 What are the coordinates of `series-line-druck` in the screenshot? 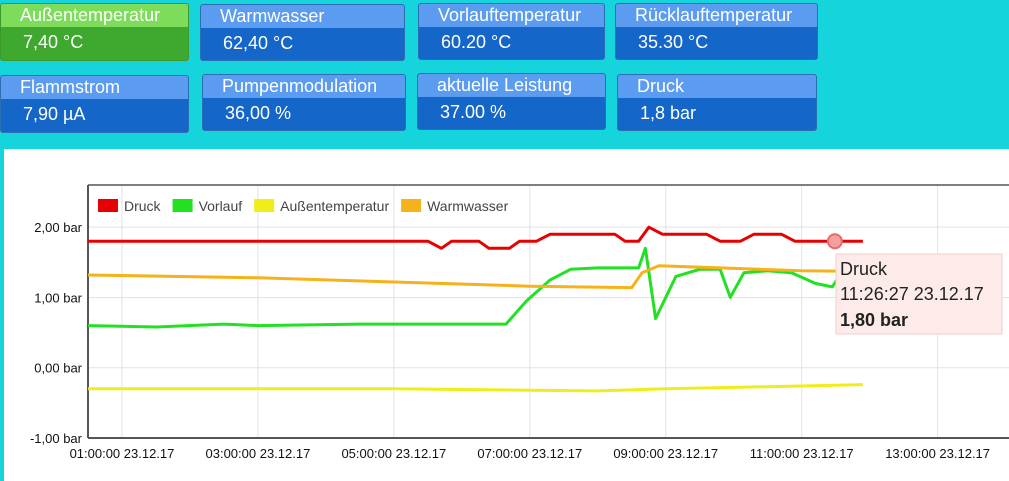 It's located at (475, 237).